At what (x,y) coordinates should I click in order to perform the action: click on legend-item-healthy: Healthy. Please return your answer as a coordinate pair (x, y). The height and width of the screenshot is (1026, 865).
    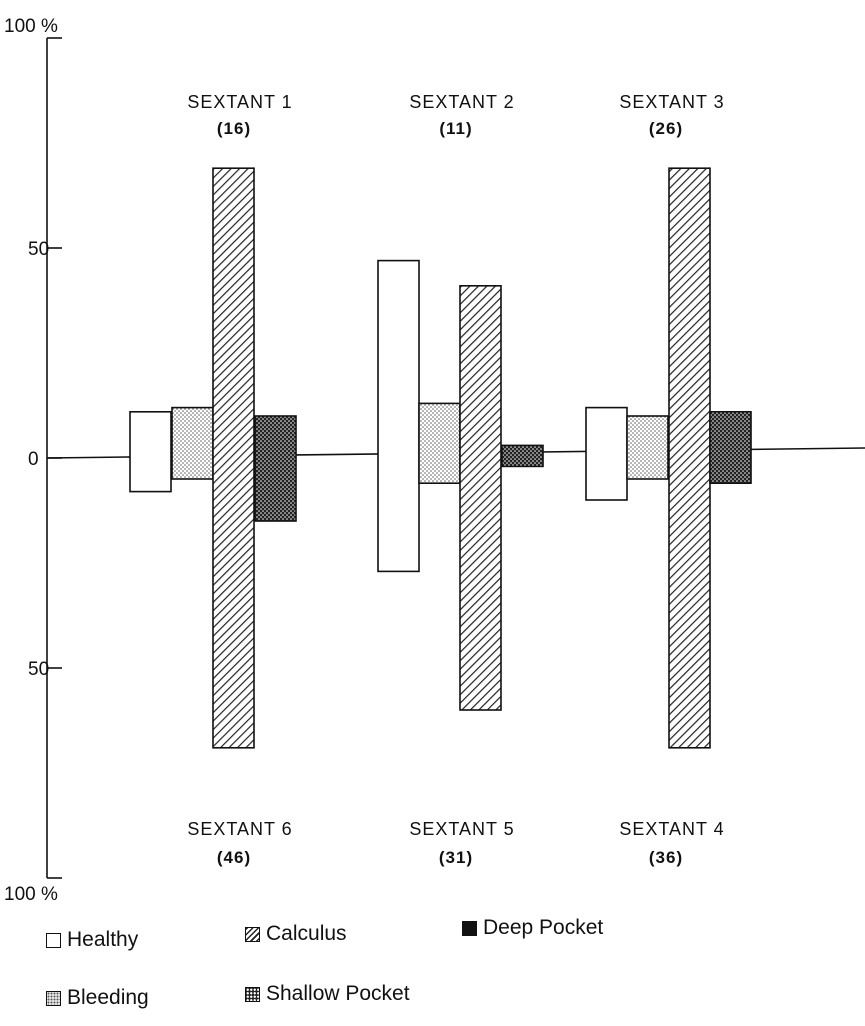
    Looking at the image, I should click on (92, 940).